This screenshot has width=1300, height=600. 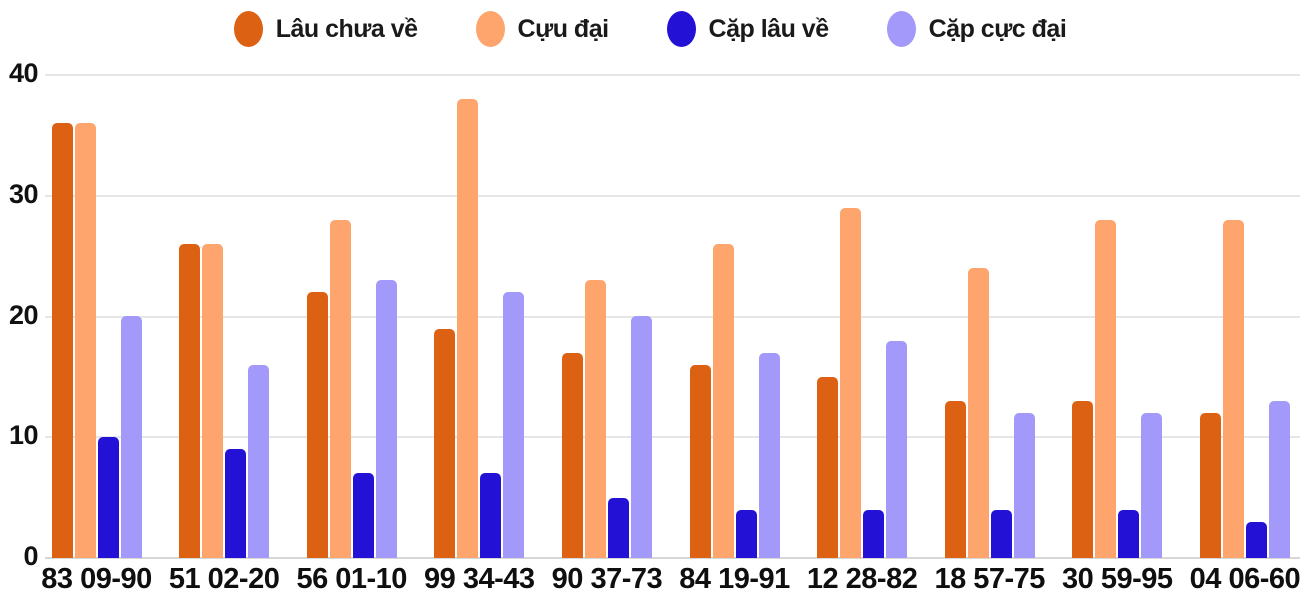 I want to click on legend-item-0: Lâu chưa về, so click(x=325, y=29).